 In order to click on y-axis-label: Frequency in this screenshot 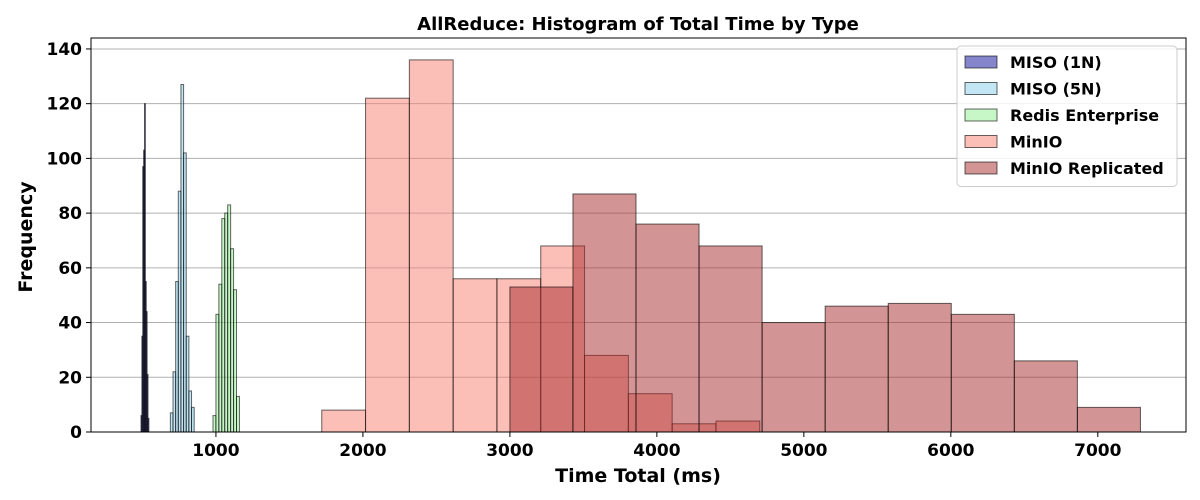, I will do `click(26, 237)`.